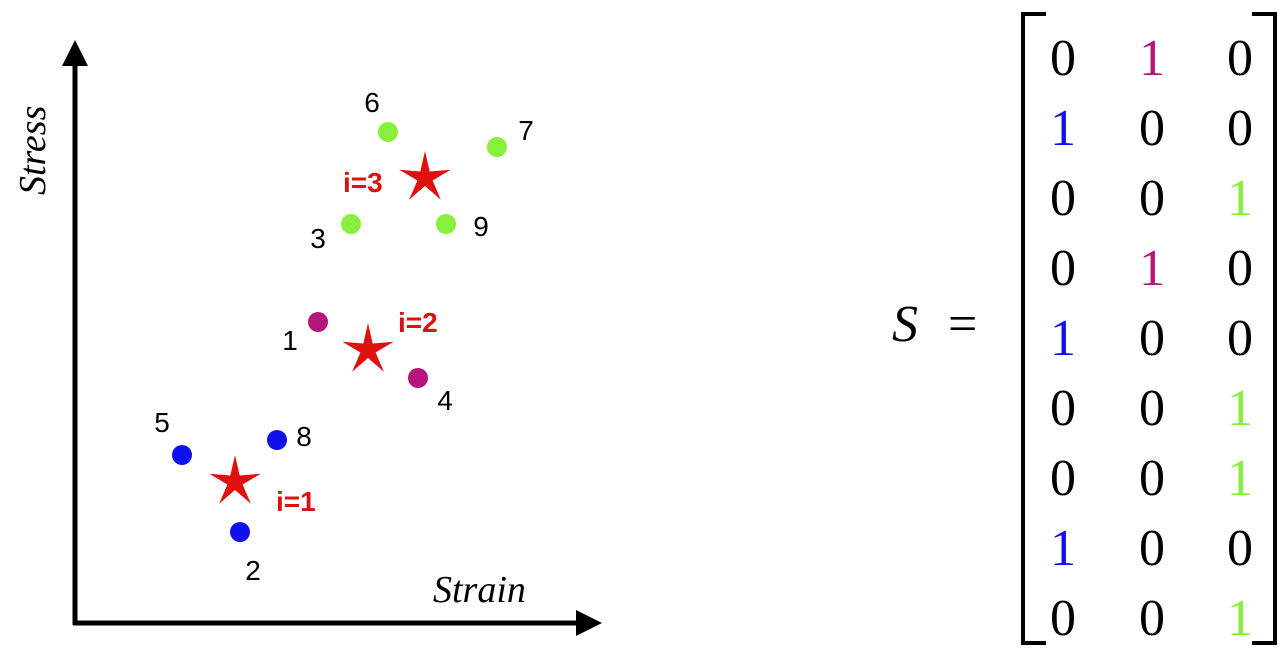  I want to click on matrix-symbol: S, so click(905, 324).